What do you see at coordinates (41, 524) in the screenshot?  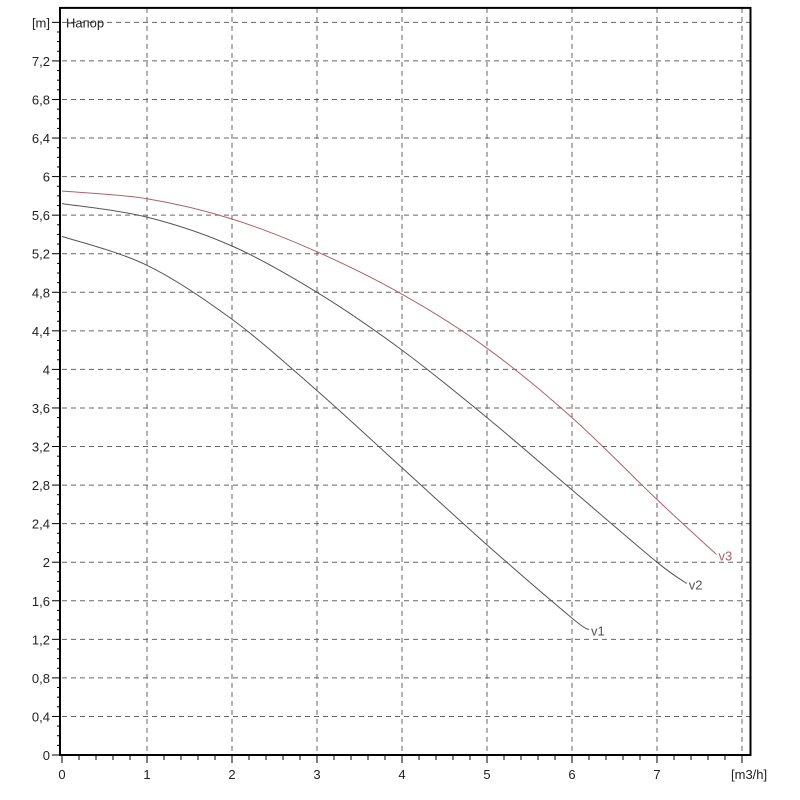 I see `y-tick-label: 2,4` at bounding box center [41, 524].